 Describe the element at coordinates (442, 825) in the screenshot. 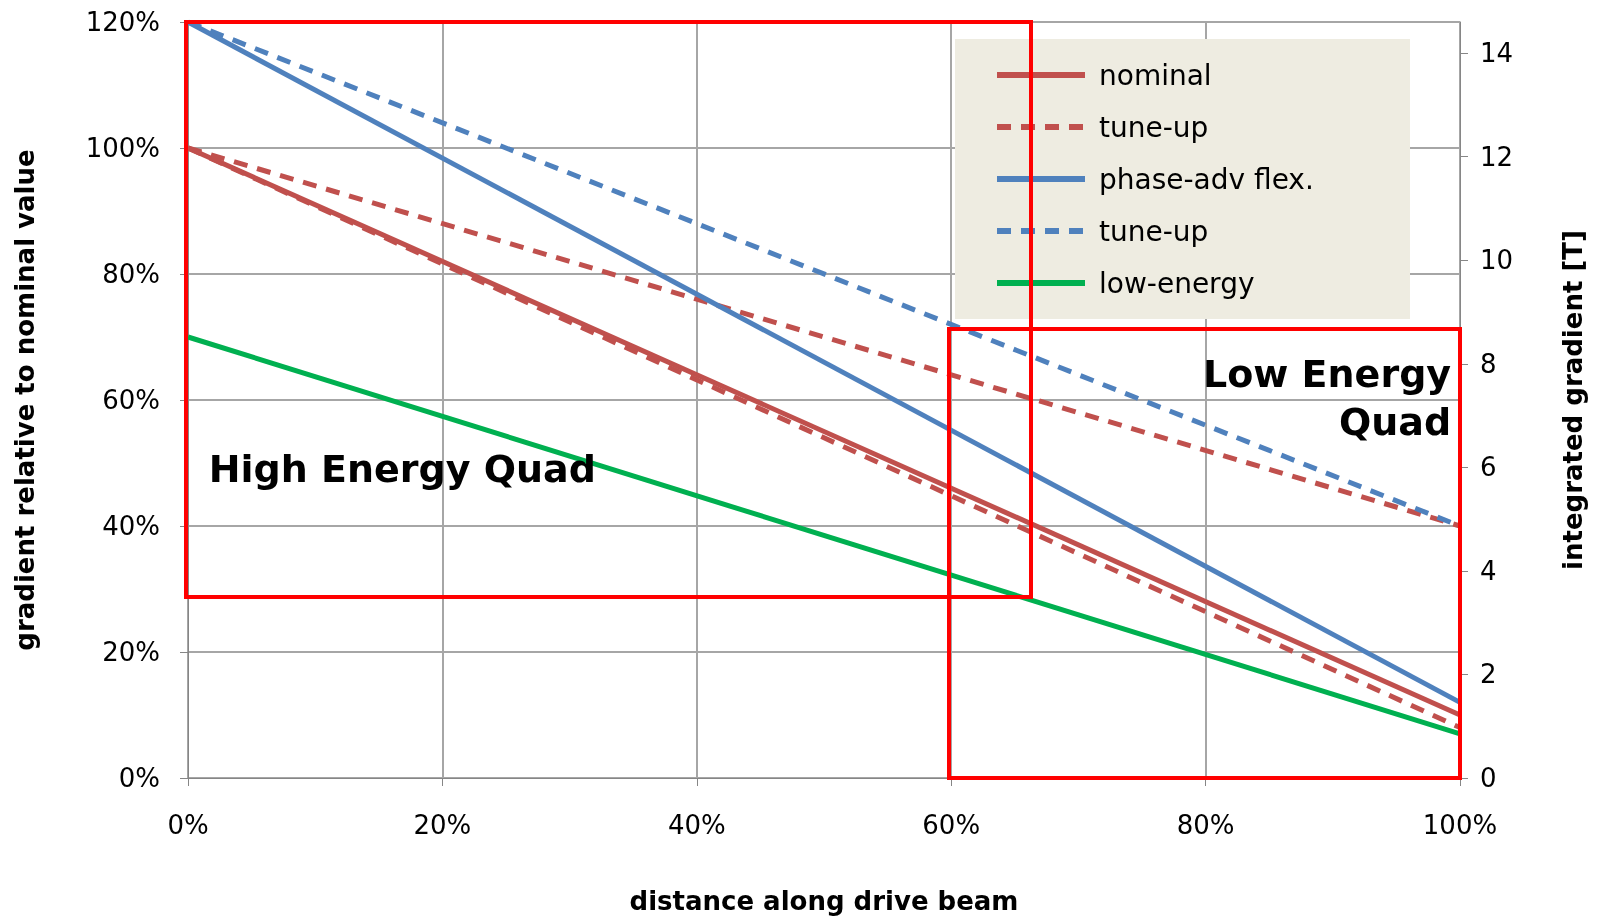

I see `x-tick-label: 20%` at that location.